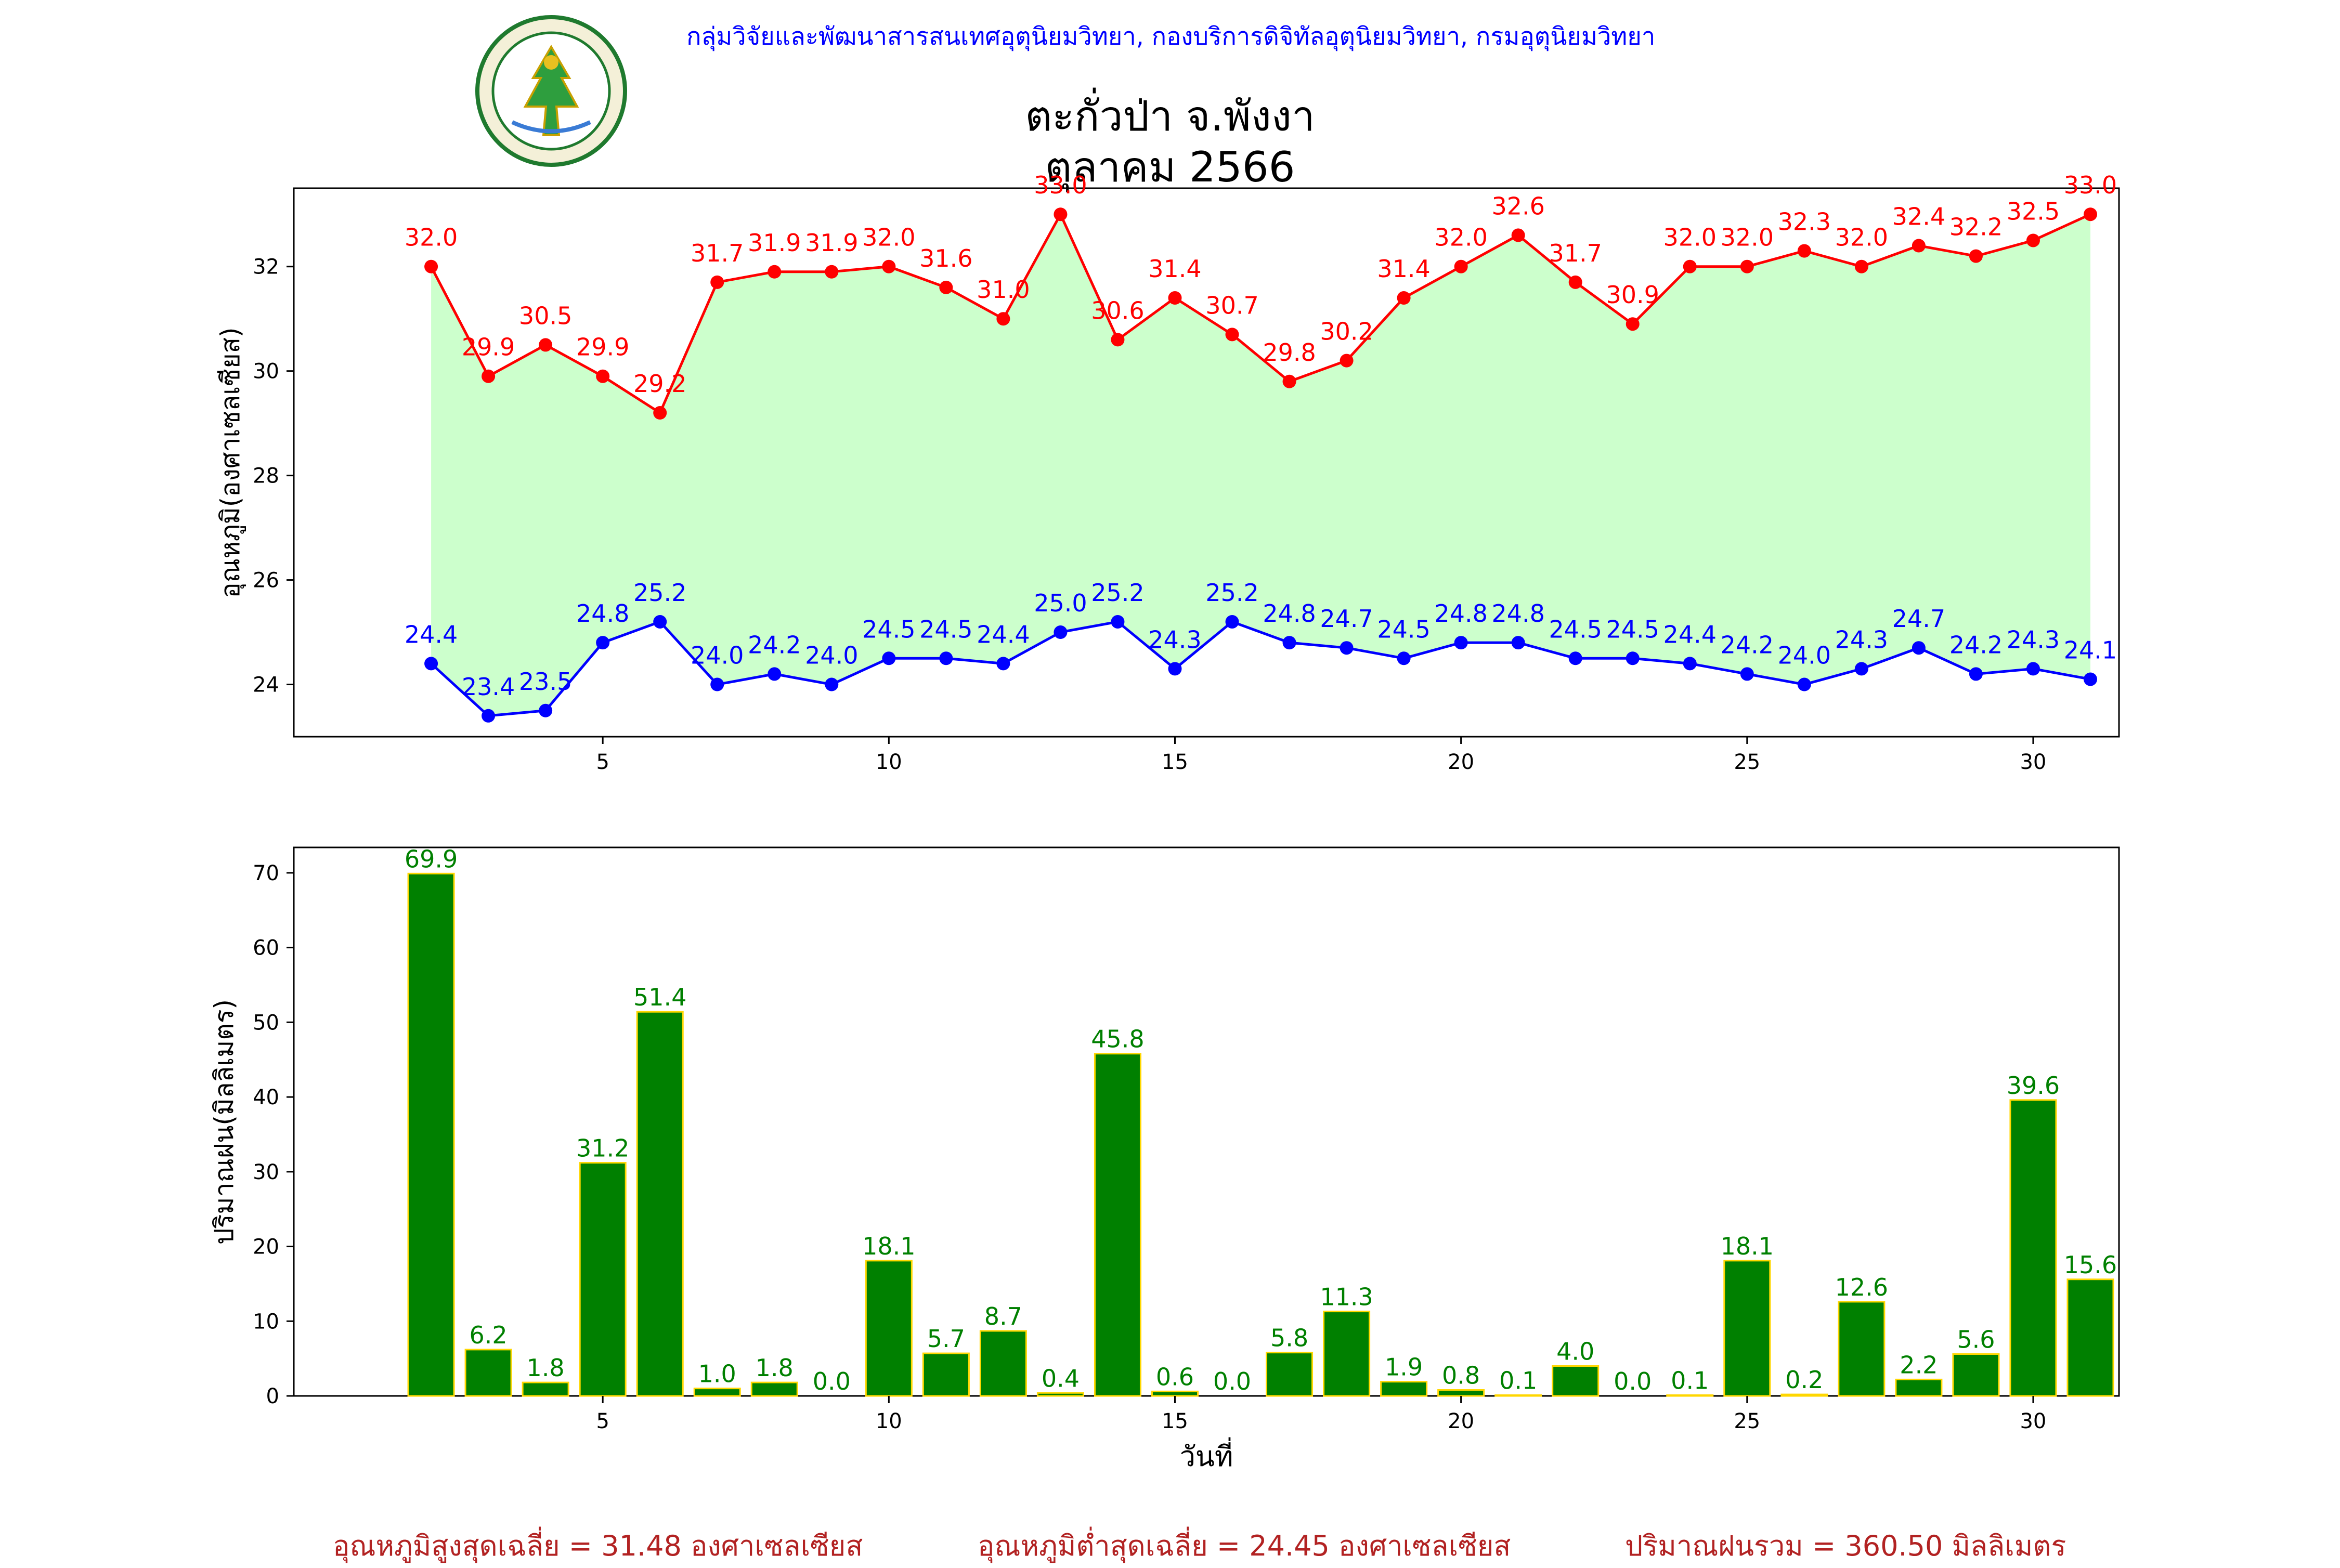 This screenshot has width=2340, height=1568. Describe the element at coordinates (266, 372) in the screenshot. I see `y-tick-label: 30` at that location.